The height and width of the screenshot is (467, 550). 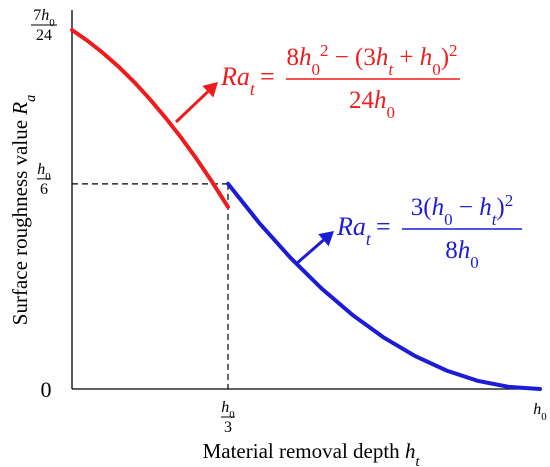 What do you see at coordinates (540, 412) in the screenshot?
I see `x-tick-label-1: h0` at bounding box center [540, 412].